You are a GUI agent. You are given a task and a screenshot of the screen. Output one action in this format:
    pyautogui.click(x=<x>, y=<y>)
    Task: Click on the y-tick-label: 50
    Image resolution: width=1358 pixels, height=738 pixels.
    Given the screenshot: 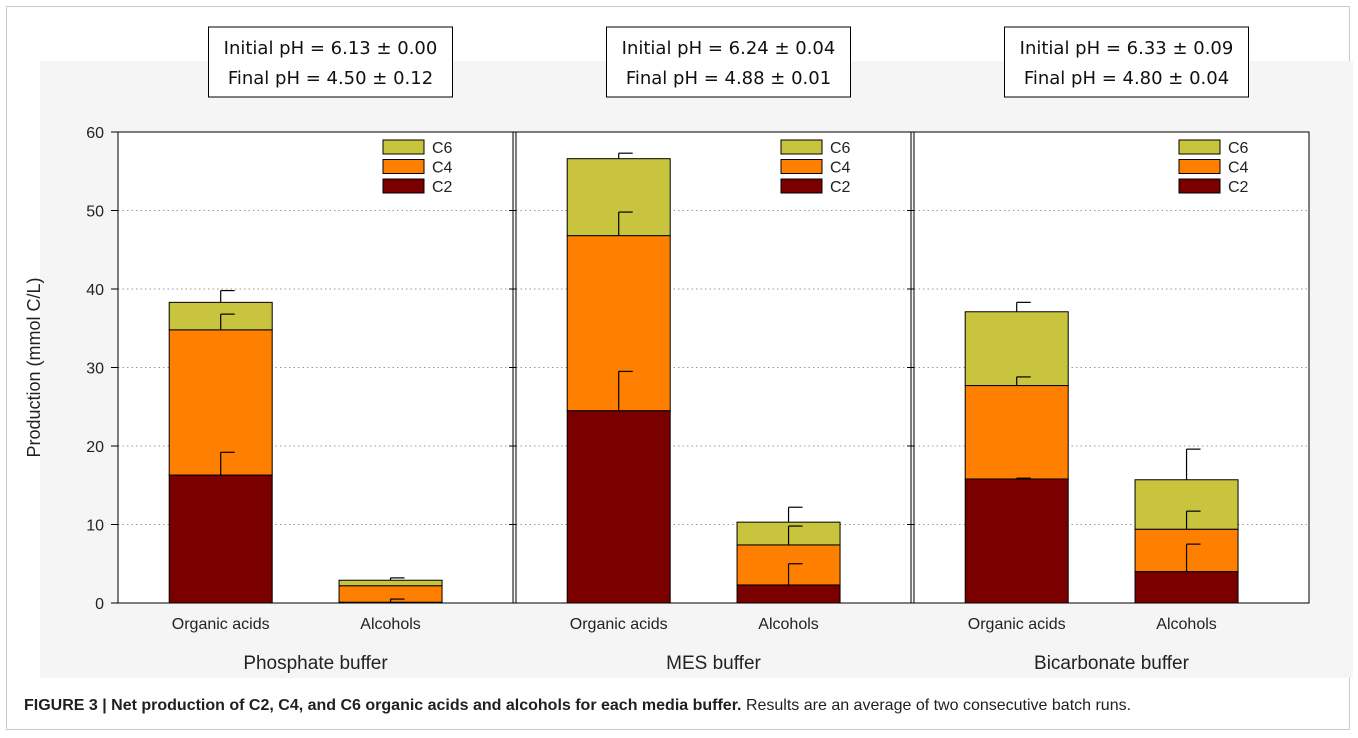 What is the action you would take?
    pyautogui.click(x=95, y=212)
    